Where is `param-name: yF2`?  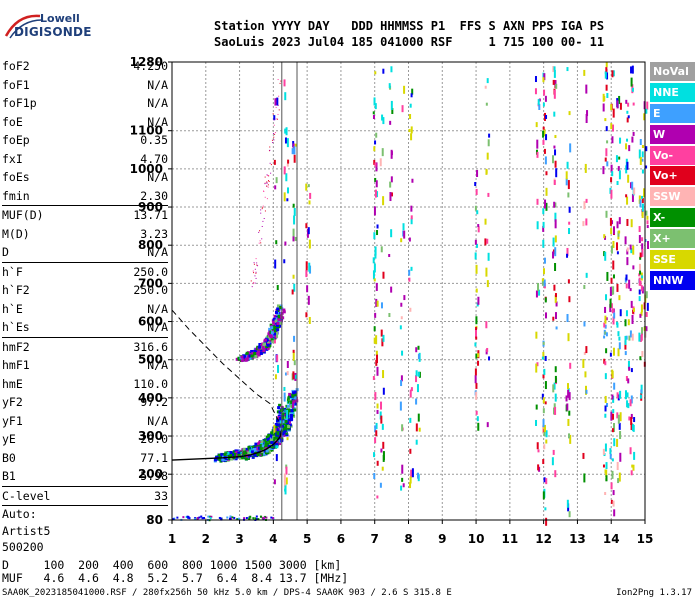 param-name: yF2 is located at coordinates (12, 402).